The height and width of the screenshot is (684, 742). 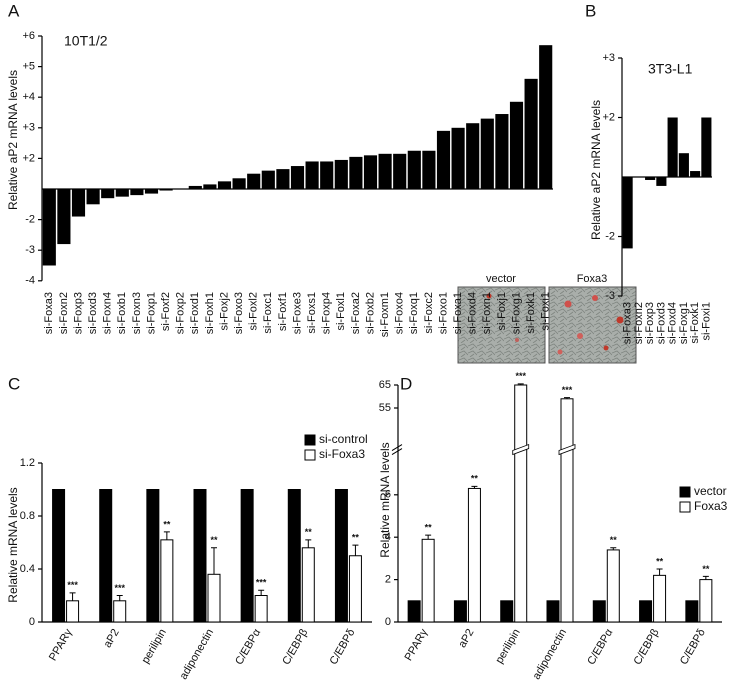 What do you see at coordinates (673, 323) in the screenshot?
I see `x-tick-label: si-Foxd4` at bounding box center [673, 323].